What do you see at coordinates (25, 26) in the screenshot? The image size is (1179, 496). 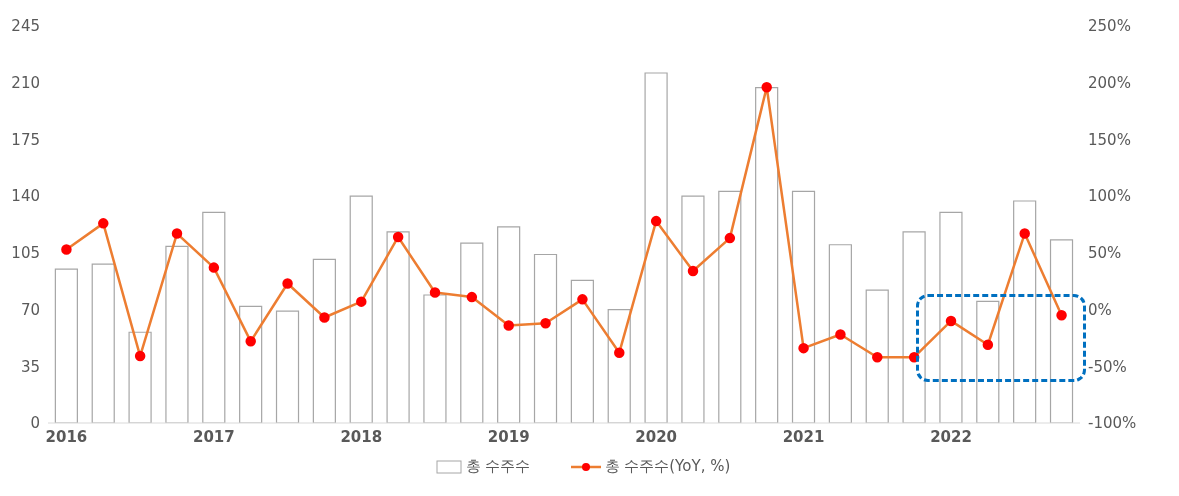 I see `y-tick-label: 245` at bounding box center [25, 26].